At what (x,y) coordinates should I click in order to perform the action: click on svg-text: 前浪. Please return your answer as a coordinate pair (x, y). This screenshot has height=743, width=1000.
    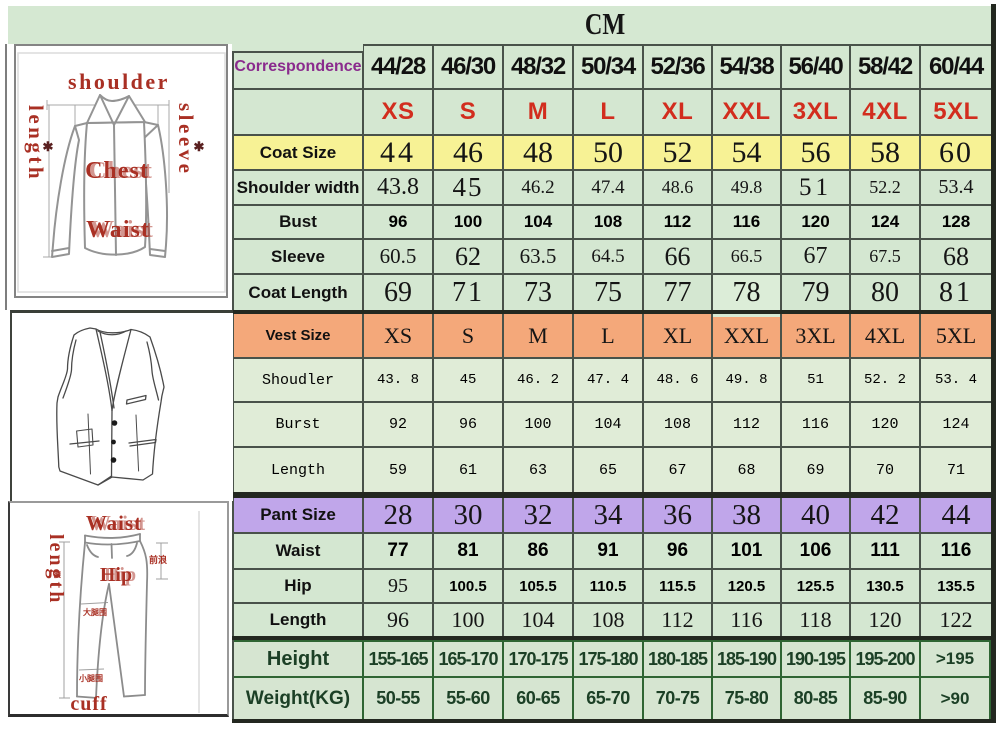
    Looking at the image, I should click on (158, 559).